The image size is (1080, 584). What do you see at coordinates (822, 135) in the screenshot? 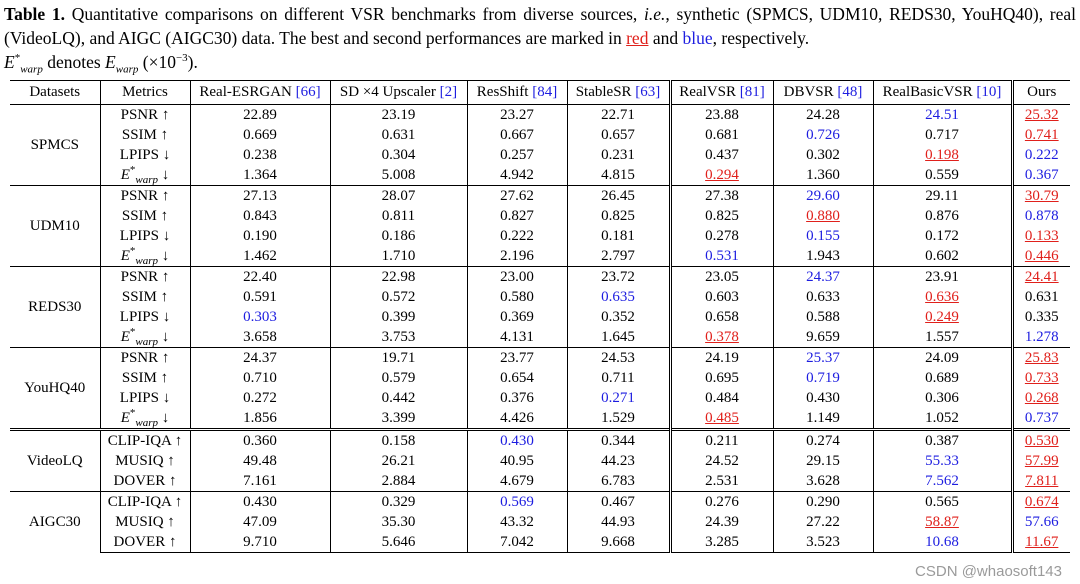
I see `value-cell: 0.726` at bounding box center [822, 135].